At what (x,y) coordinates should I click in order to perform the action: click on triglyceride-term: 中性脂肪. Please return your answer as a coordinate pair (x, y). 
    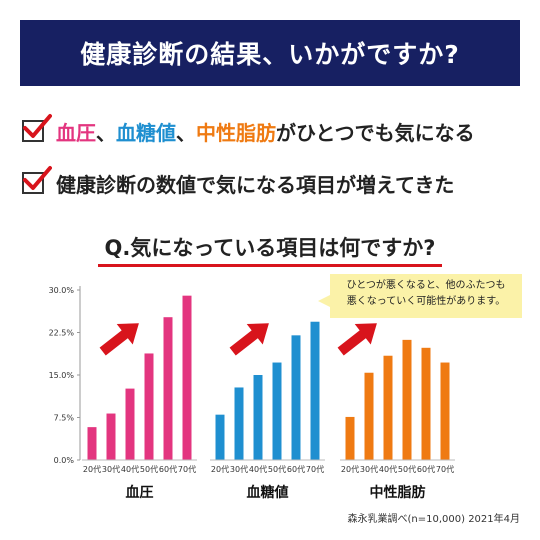
    Looking at the image, I should click on (236, 132).